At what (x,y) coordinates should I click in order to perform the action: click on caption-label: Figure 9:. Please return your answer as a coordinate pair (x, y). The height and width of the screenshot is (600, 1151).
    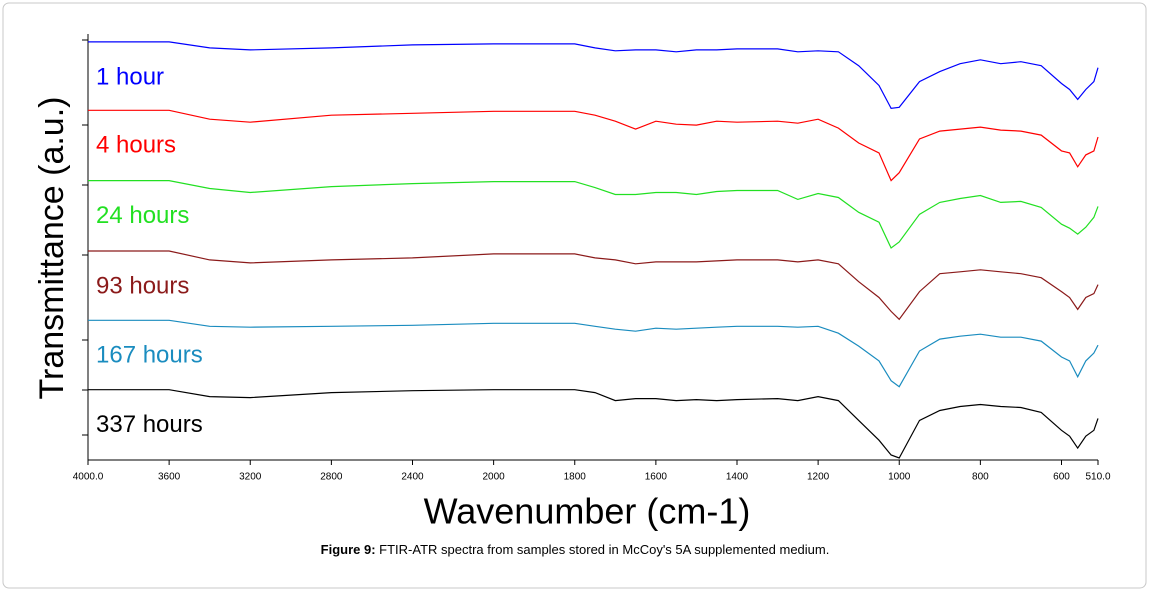
    Looking at the image, I should click on (348, 549).